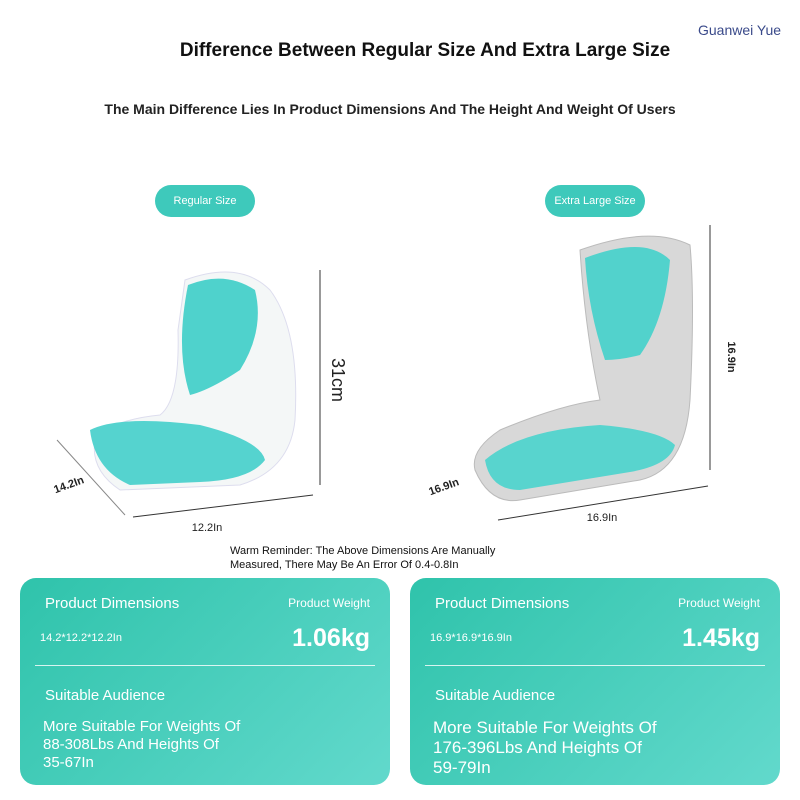 The width and height of the screenshot is (800, 800). What do you see at coordinates (537, 747) in the screenshot?
I see `audience-line: 176-396Lbs And Heights Of` at bounding box center [537, 747].